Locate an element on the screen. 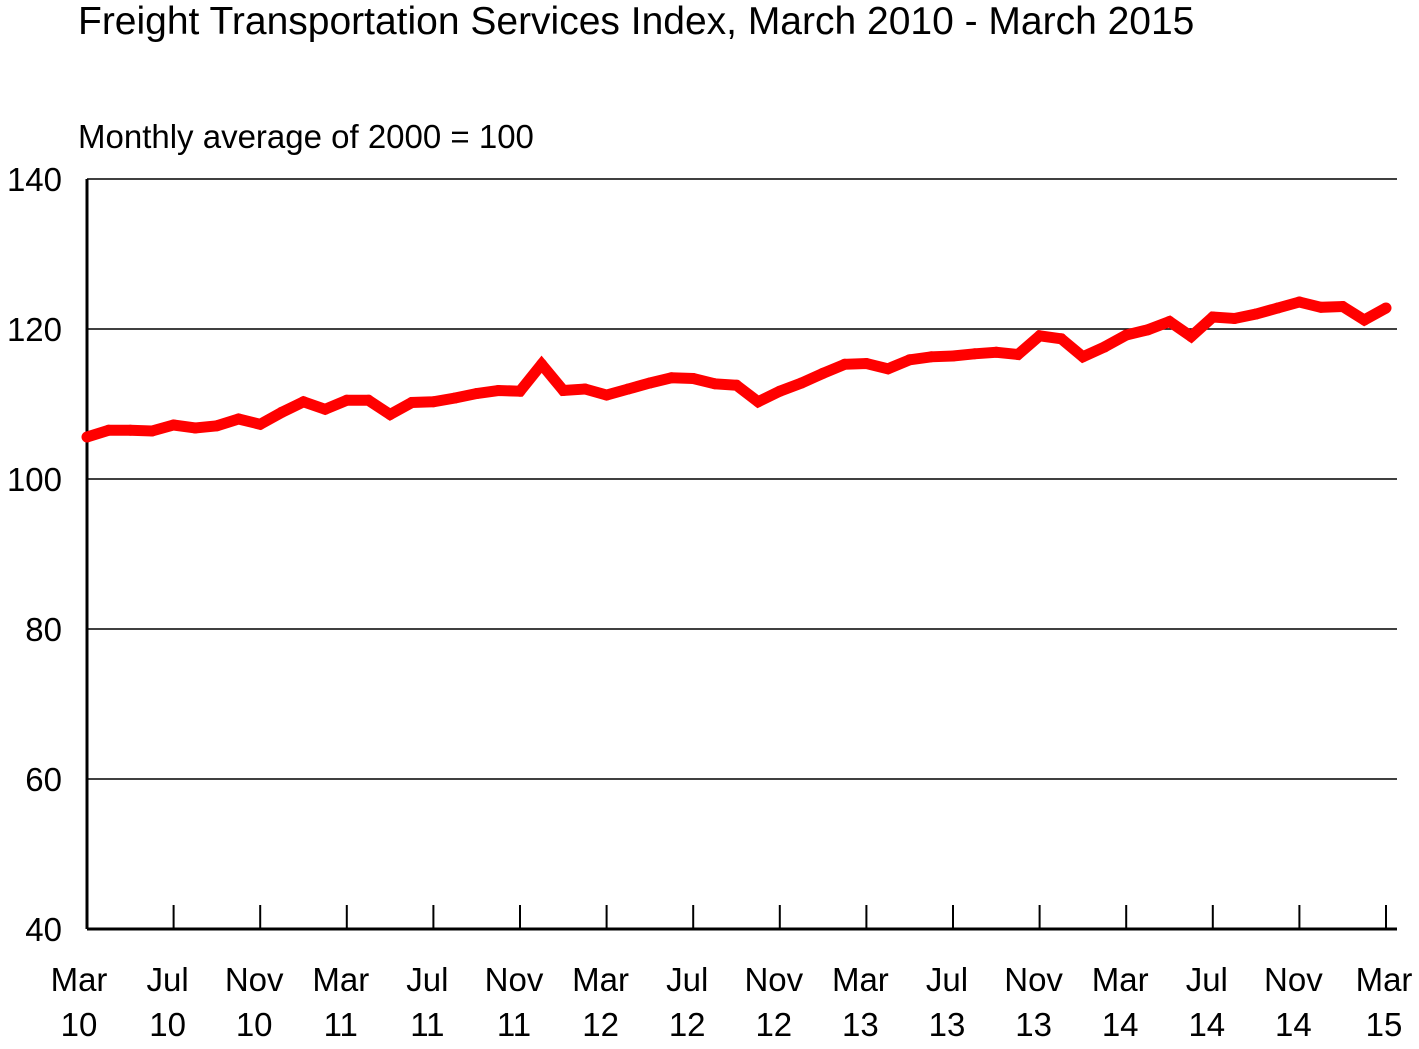  chart-subtitle: Monthly average of 2000 = 100 is located at coordinates (306, 136).